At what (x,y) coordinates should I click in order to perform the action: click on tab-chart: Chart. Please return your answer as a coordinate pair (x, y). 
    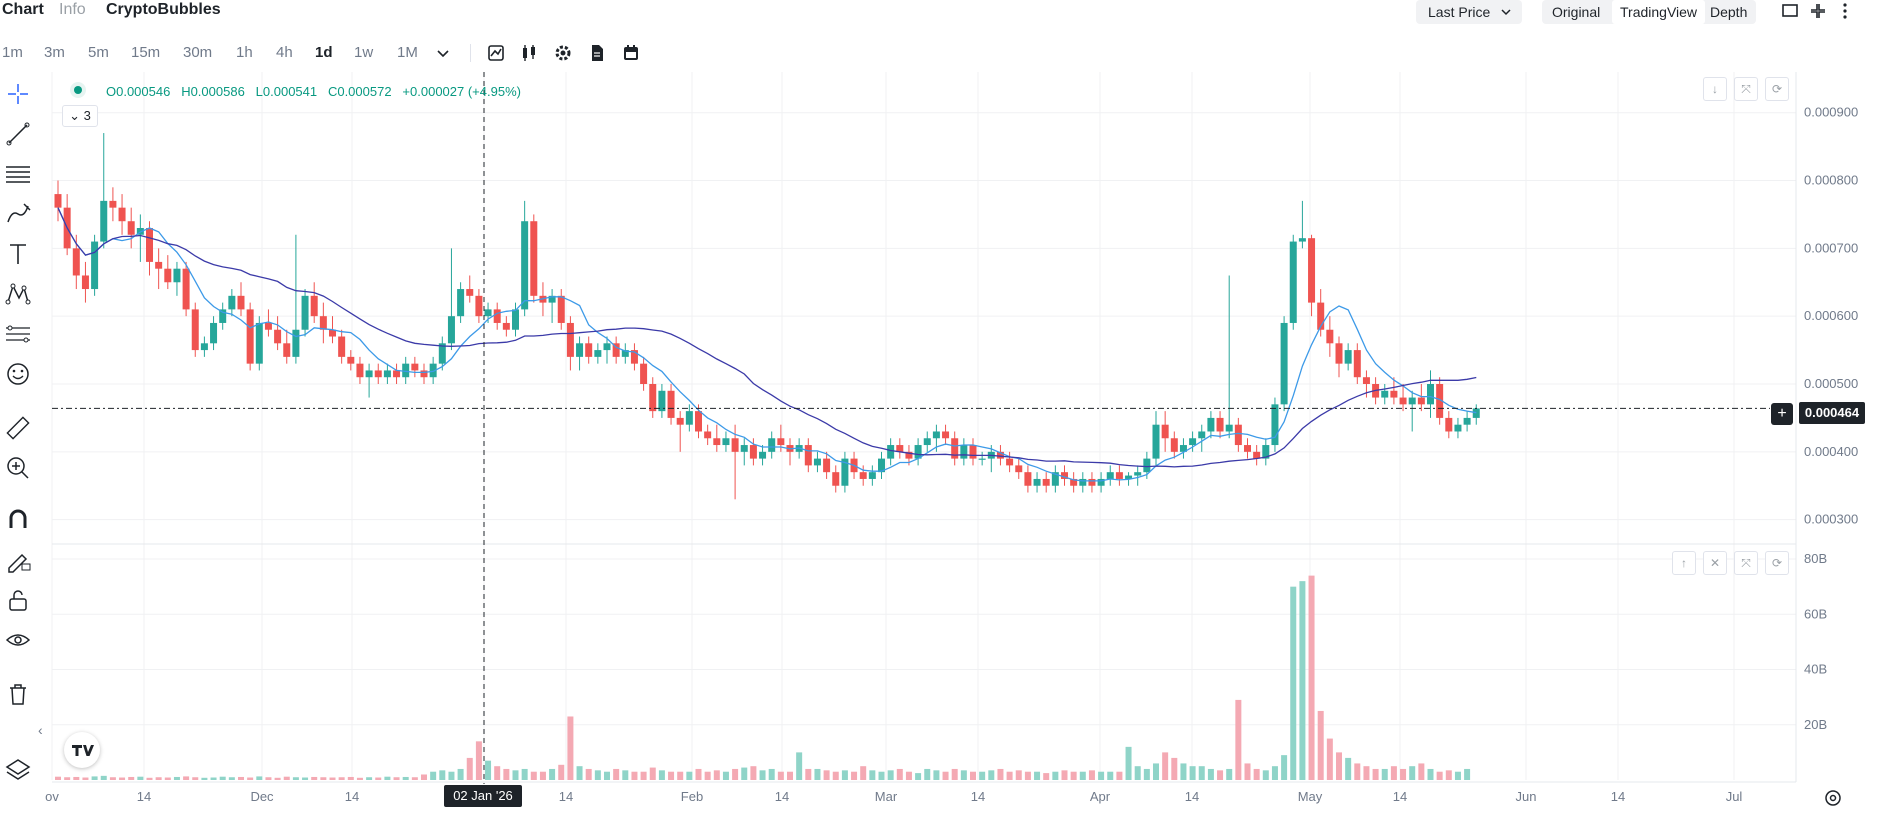
    Looking at the image, I should click on (23, 9).